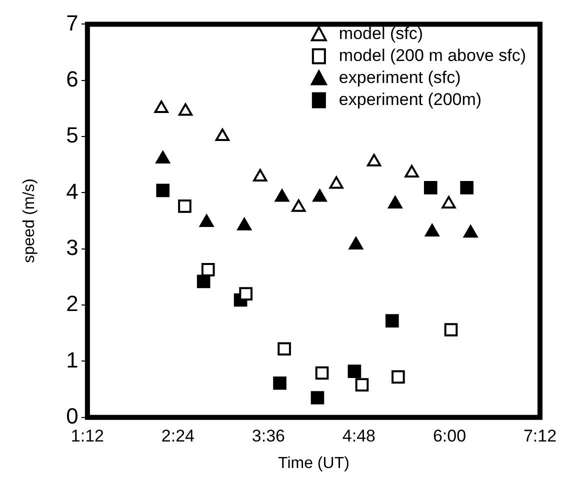 Image resolution: width=578 pixels, height=489 pixels. What do you see at coordinates (72, 79) in the screenshot?
I see `y-tick-label: 6` at bounding box center [72, 79].